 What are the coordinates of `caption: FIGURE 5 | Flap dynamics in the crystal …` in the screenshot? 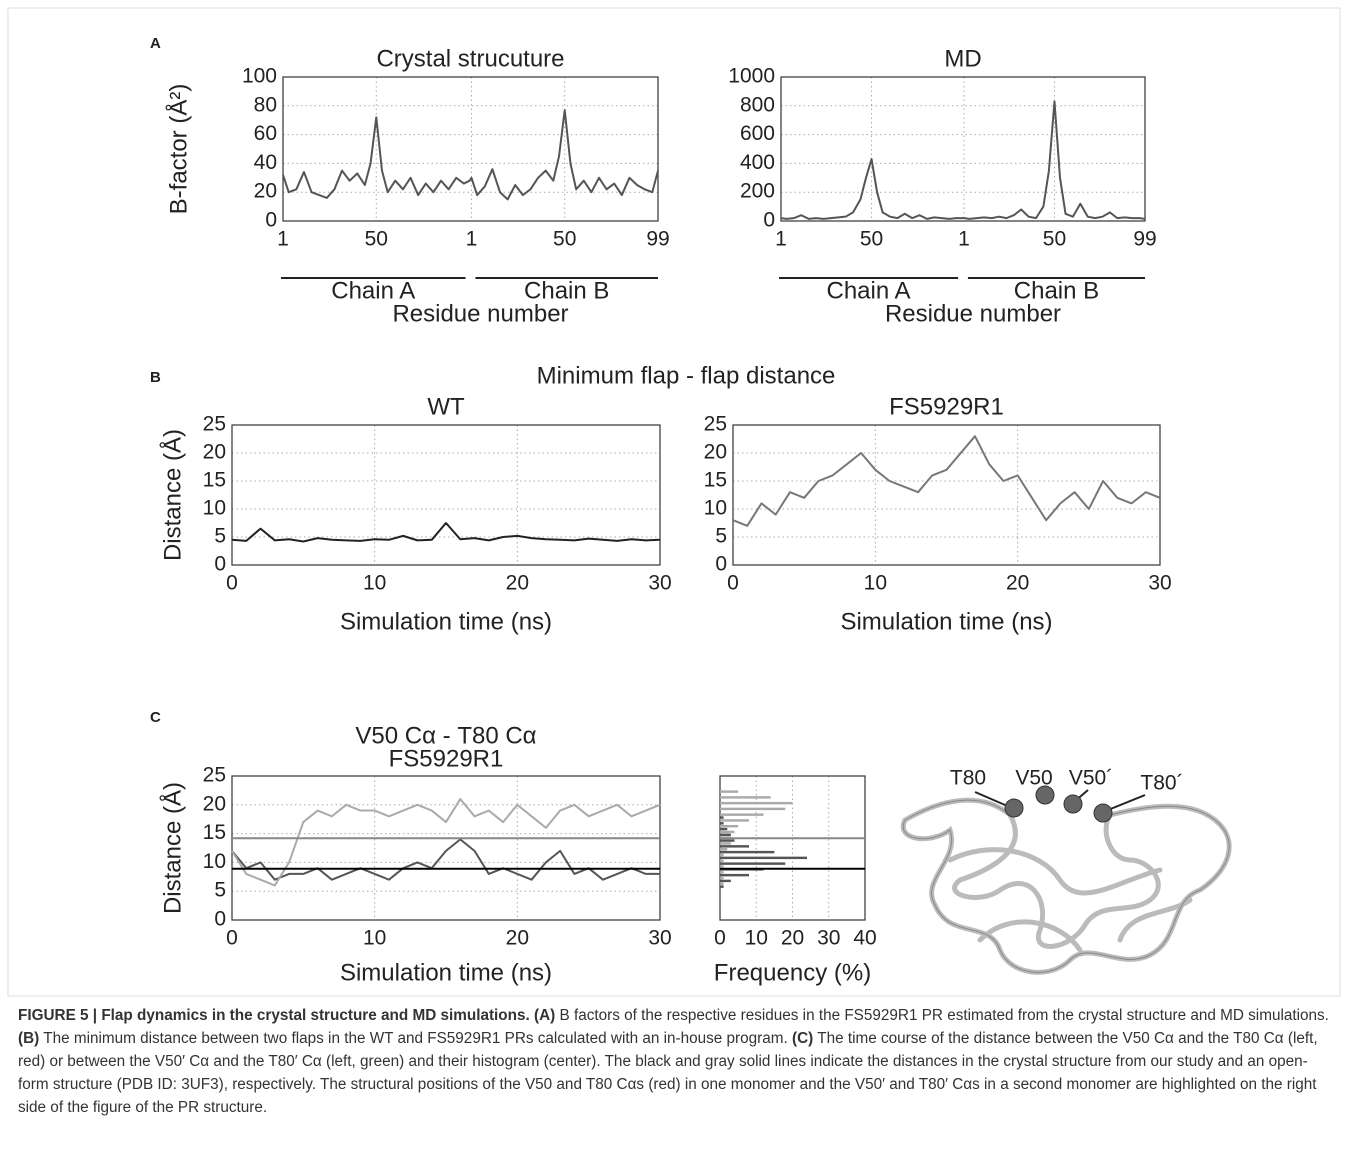 It's located at (675, 1061).